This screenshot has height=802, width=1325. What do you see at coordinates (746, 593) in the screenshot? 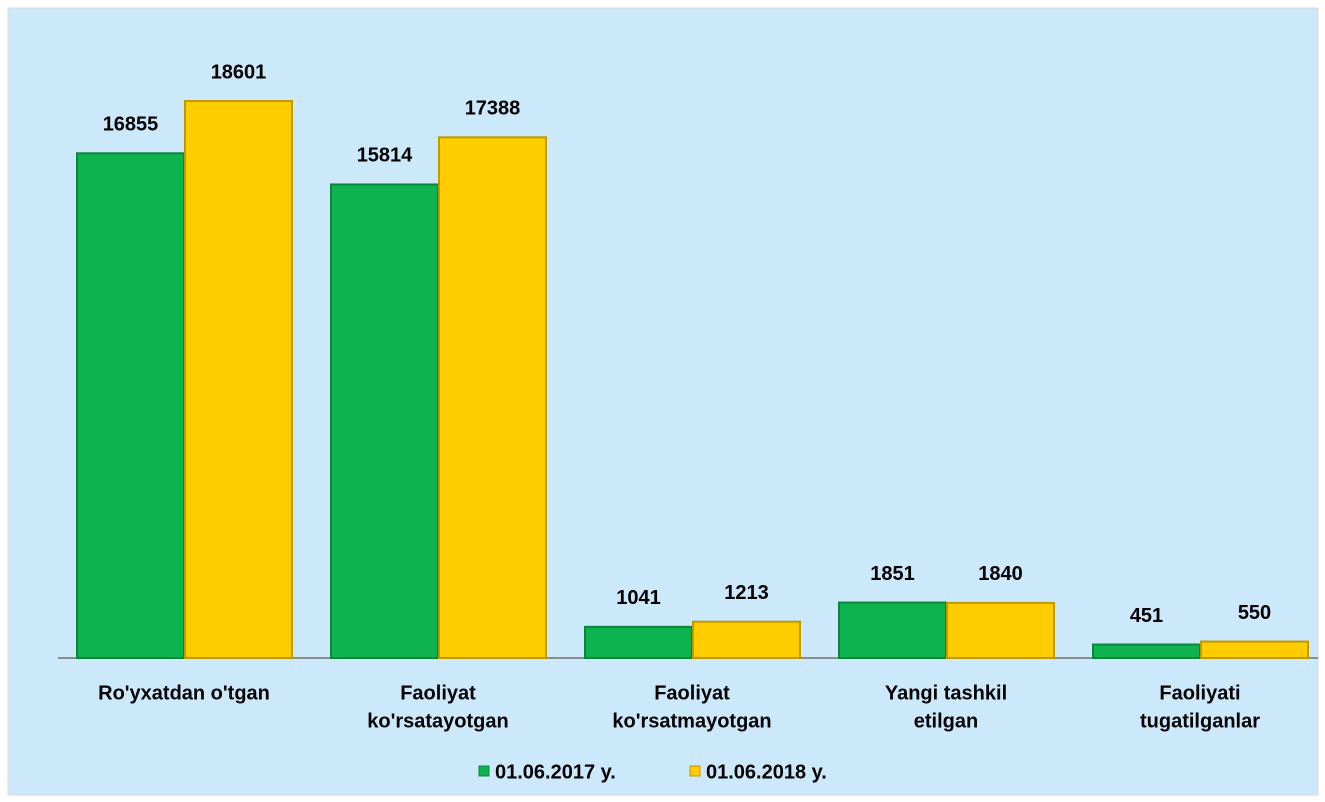
I see `data-label: 1213` at bounding box center [746, 593].